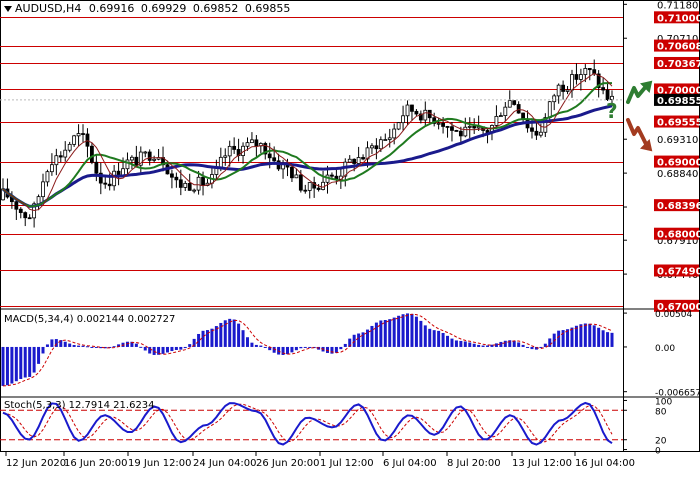 Image resolution: width=700 pixels, height=504 pixels. What do you see at coordinates (96, 463) in the screenshot?
I see `time-tick-label: 16 Jun 20:00` at bounding box center [96, 463].